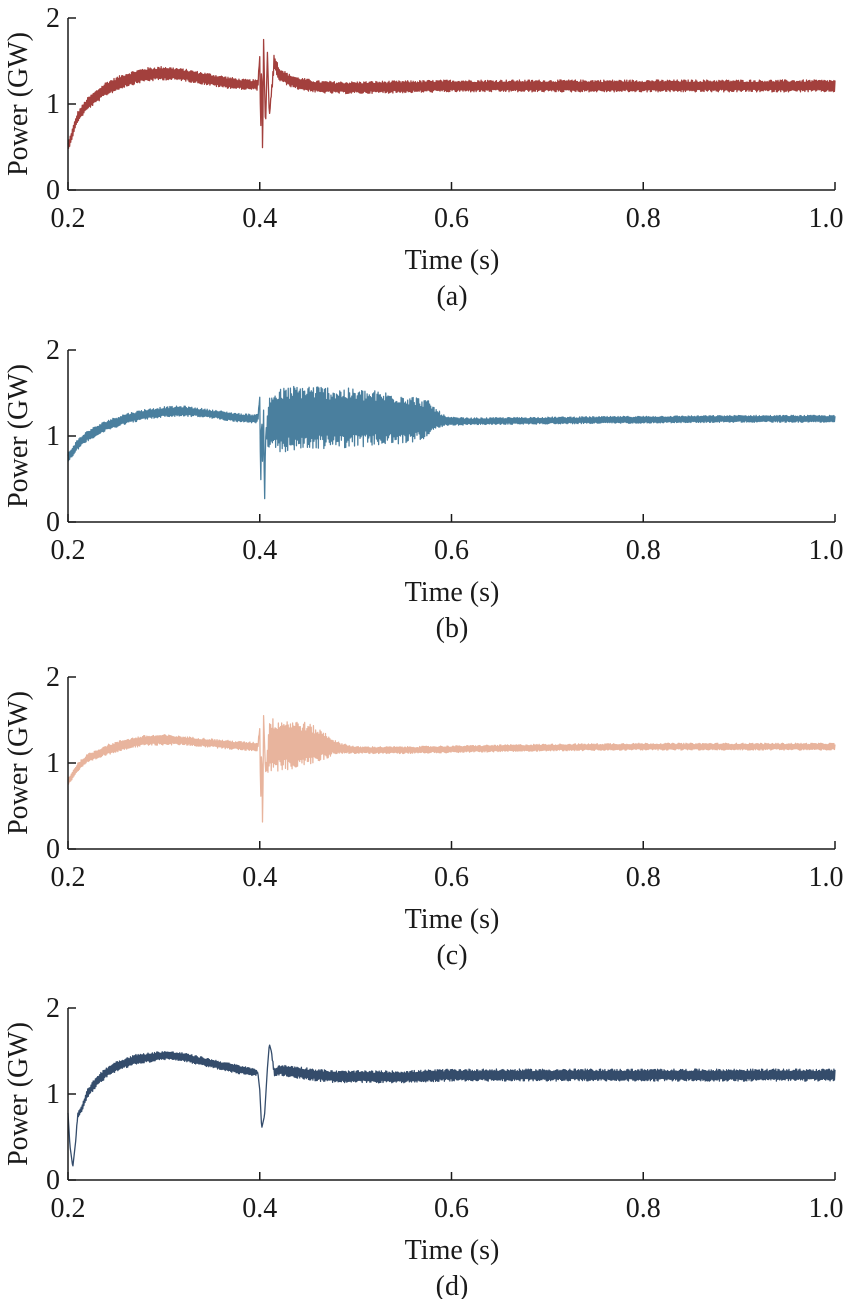 The image size is (856, 1299). Describe the element at coordinates (451, 550) in the screenshot. I see `panel-b-x-tick-label: 0.6` at that location.